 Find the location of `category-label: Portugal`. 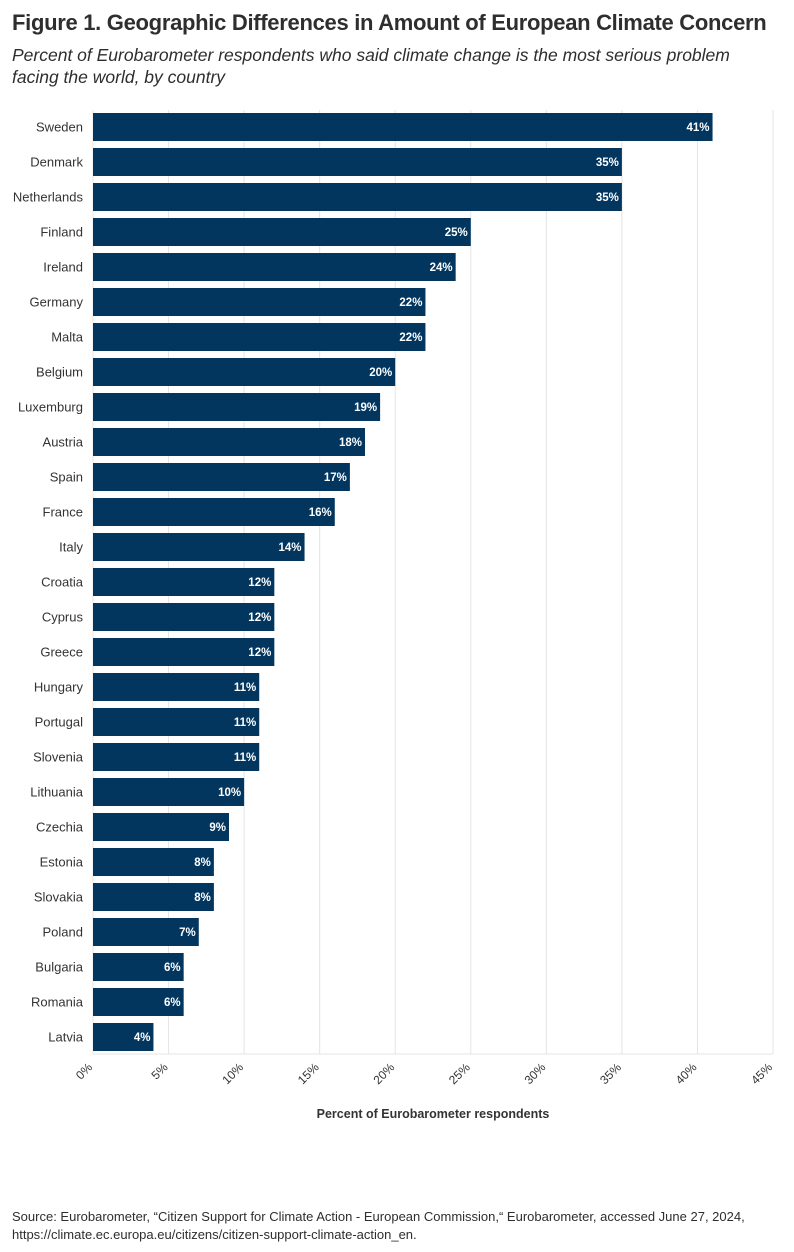

category-label: Portugal is located at coordinates (59, 722).